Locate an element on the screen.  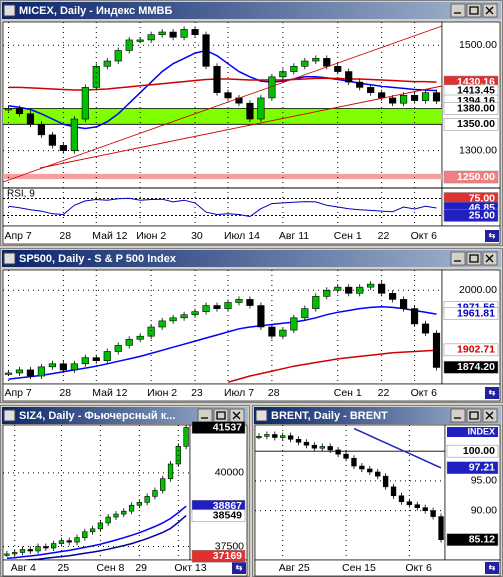
window-title: SP500, Daily - S & P 500 Index is located at coordinates (98, 259).